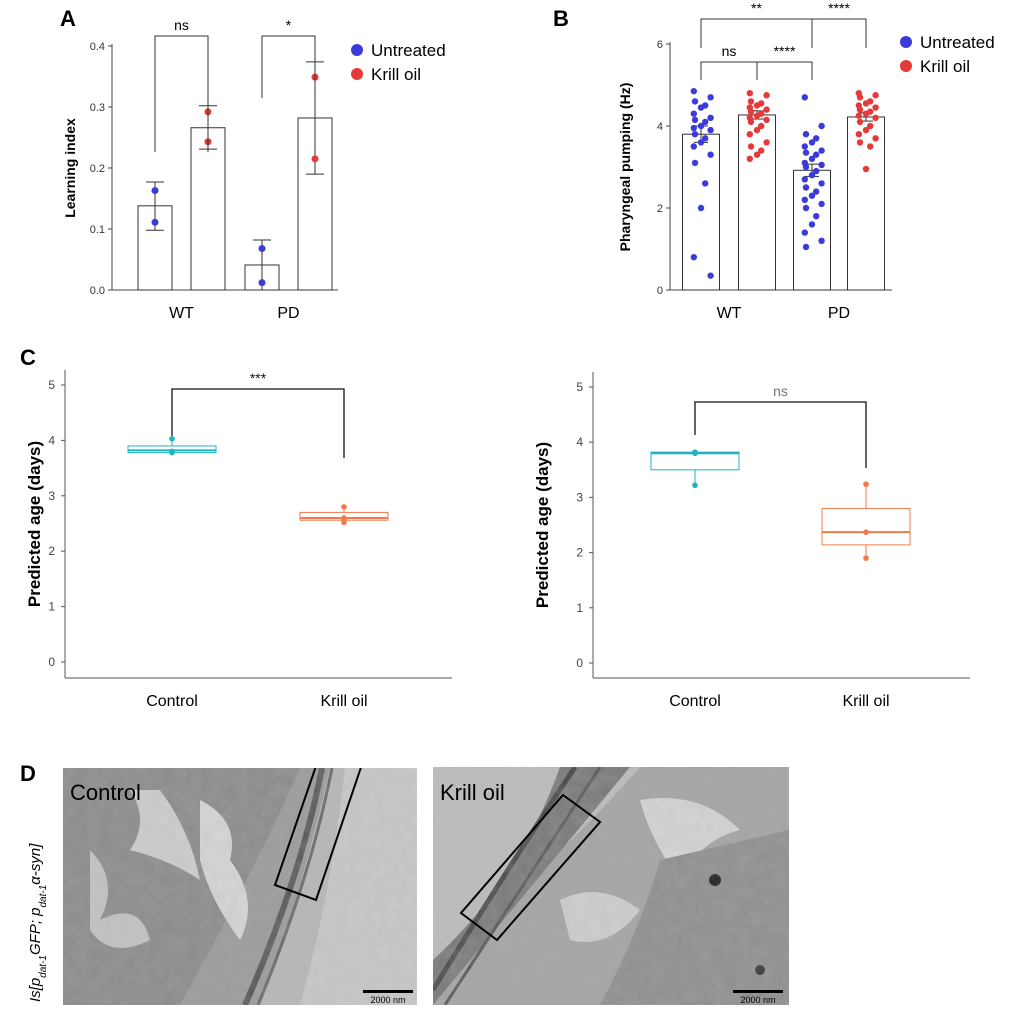 This screenshot has height=1013, width=1020. I want to click on panel-label-d: D, so click(28, 773).